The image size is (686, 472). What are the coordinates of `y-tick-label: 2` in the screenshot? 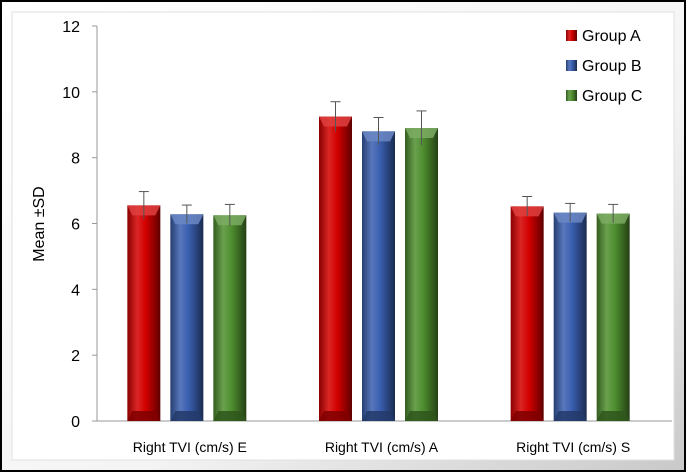 It's located at (75, 356).